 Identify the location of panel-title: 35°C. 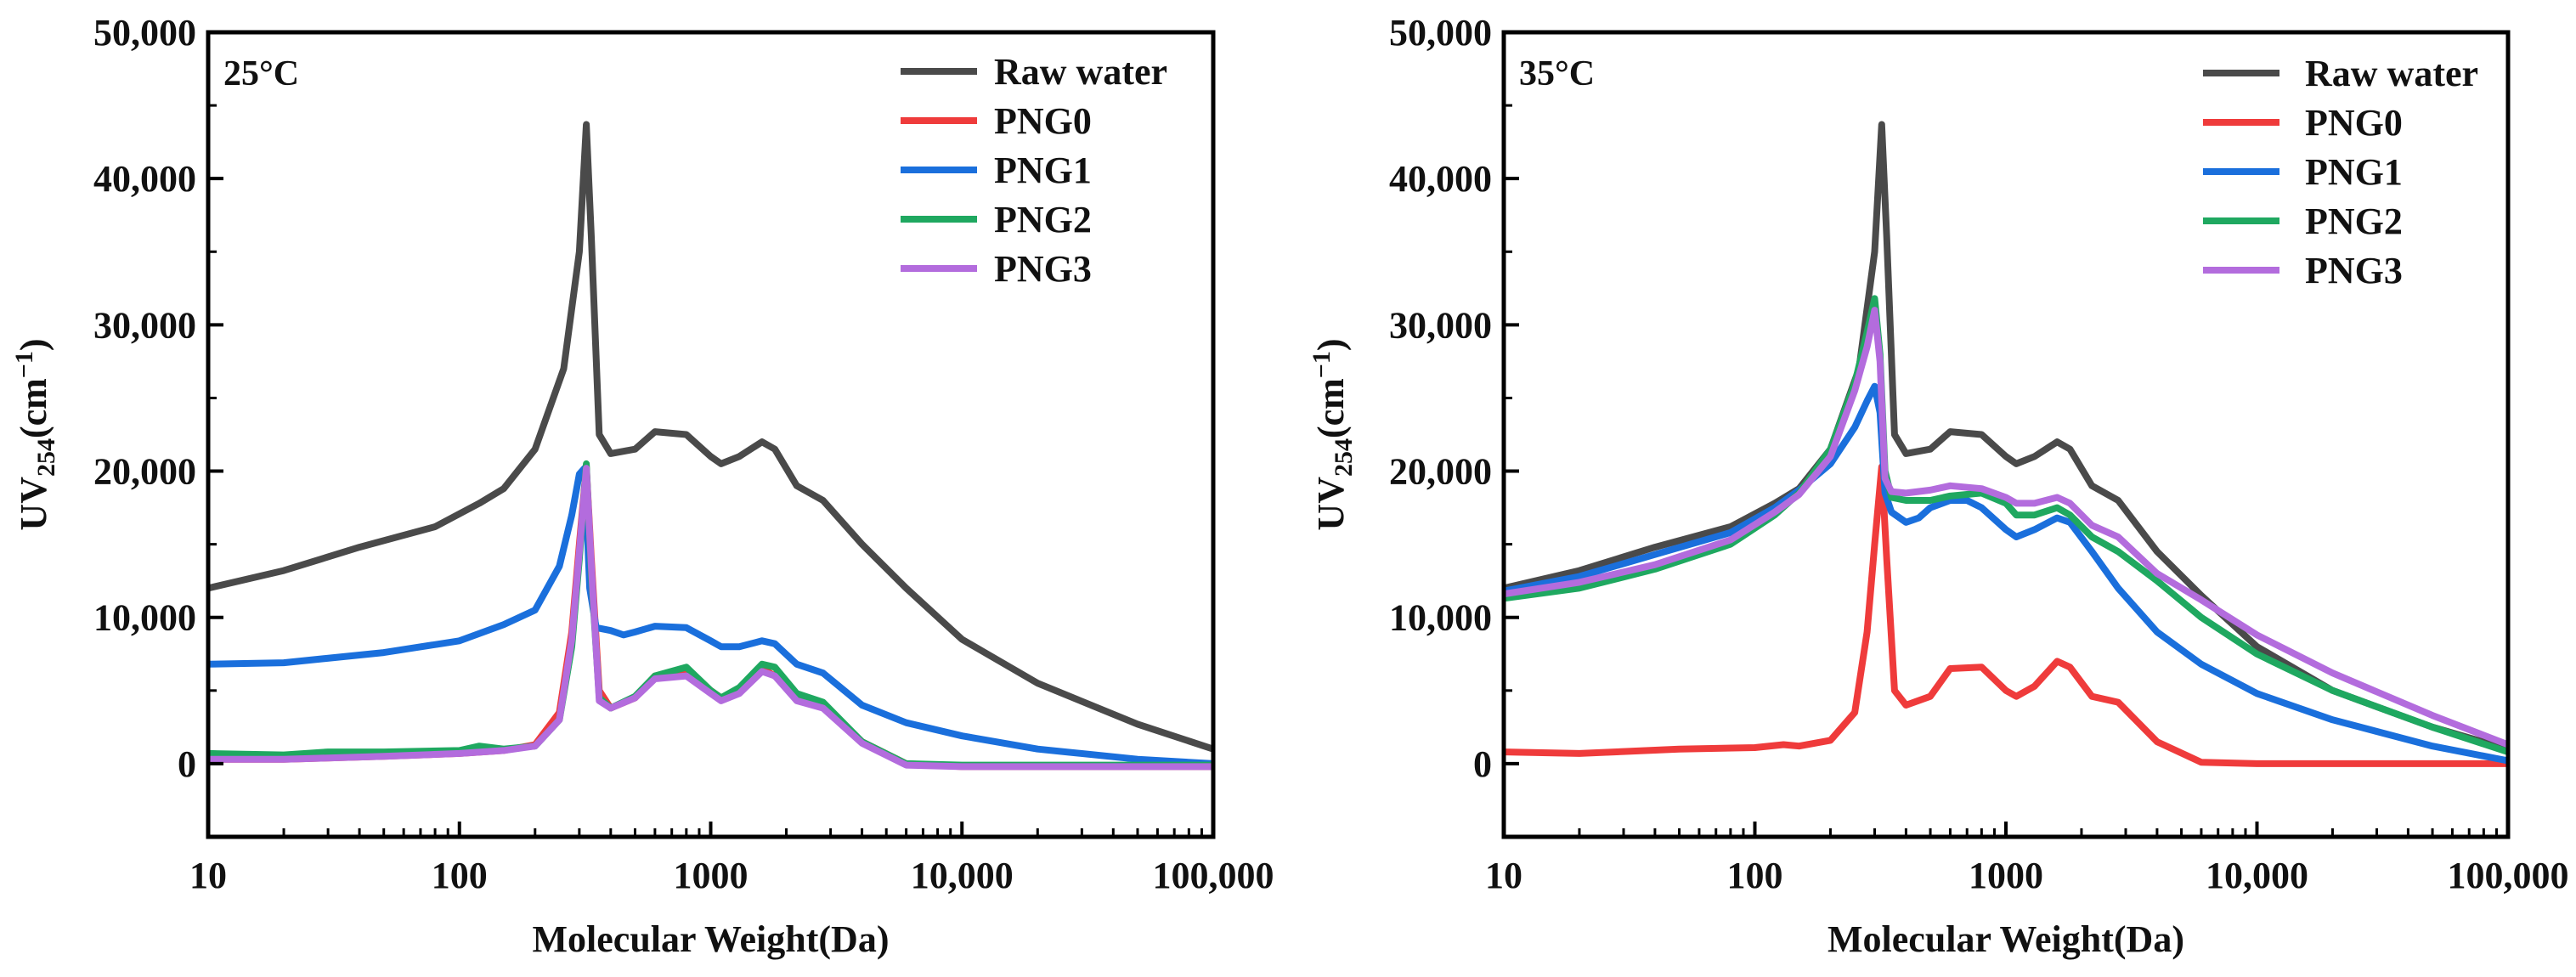
(1557, 73).